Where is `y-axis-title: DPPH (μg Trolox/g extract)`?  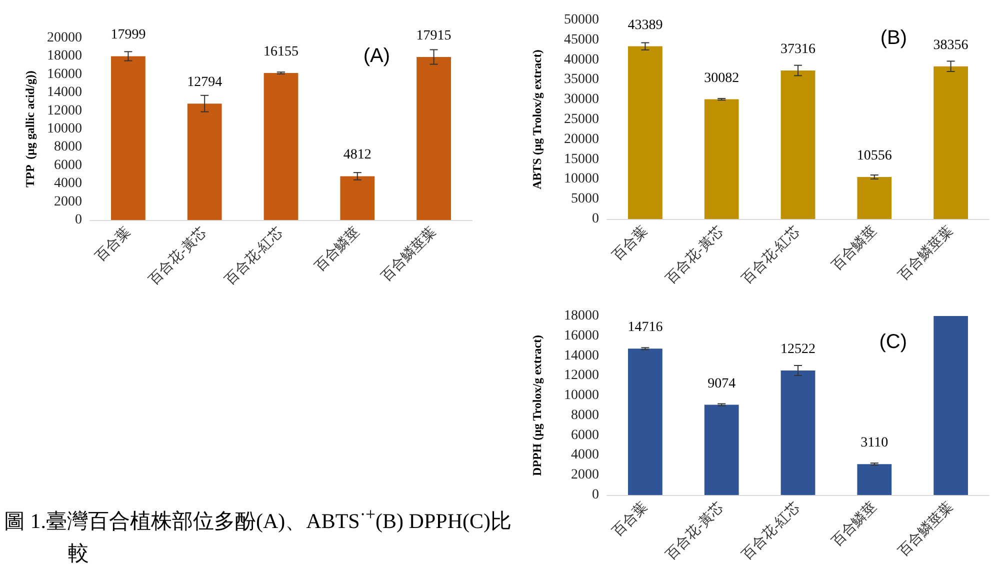 y-axis-title: DPPH (μg Trolox/g extract) is located at coordinates (537, 405).